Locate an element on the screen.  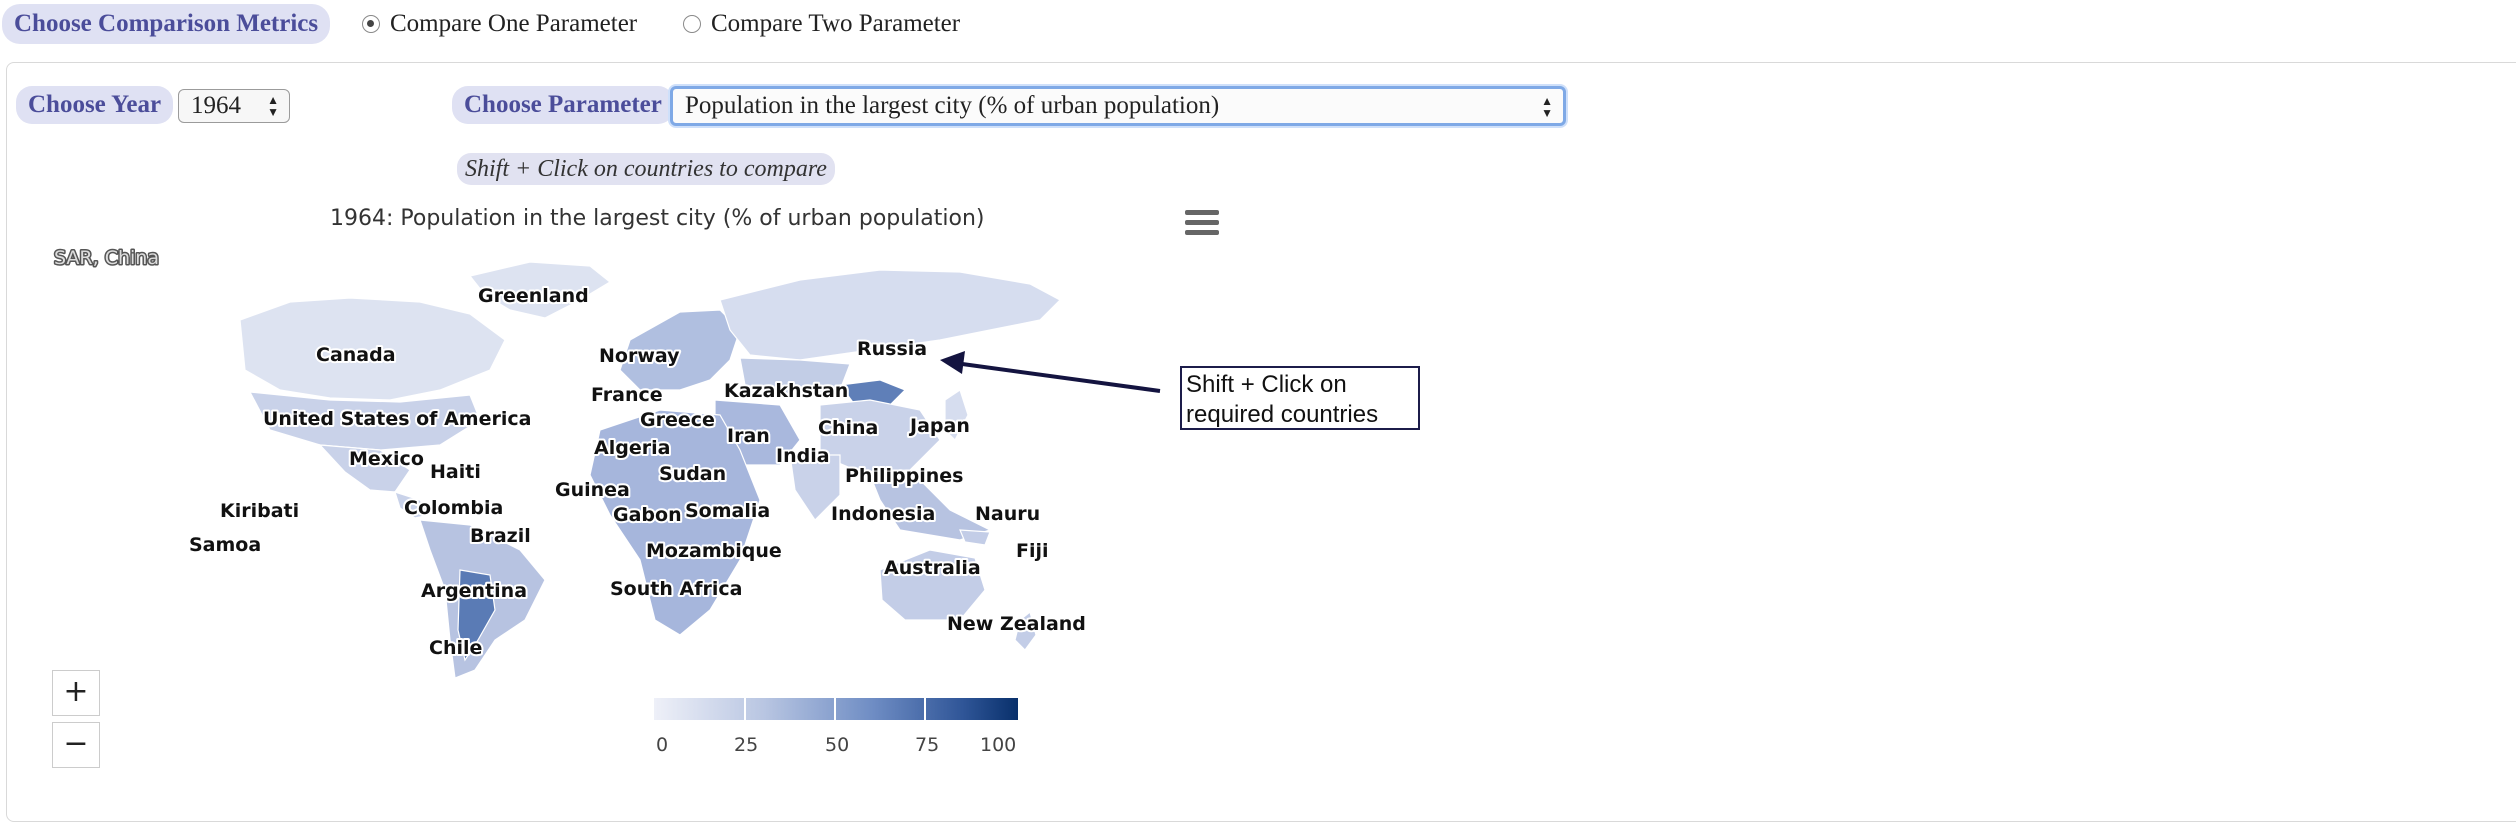
label-kiribati: Kiribati is located at coordinates (259, 511).